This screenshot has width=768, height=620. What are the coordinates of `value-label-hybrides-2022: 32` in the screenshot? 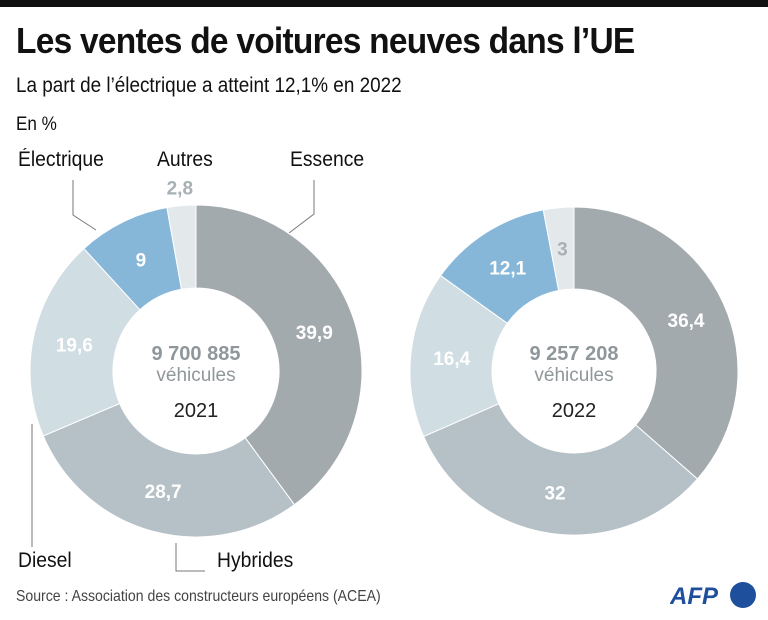 It's located at (555, 494).